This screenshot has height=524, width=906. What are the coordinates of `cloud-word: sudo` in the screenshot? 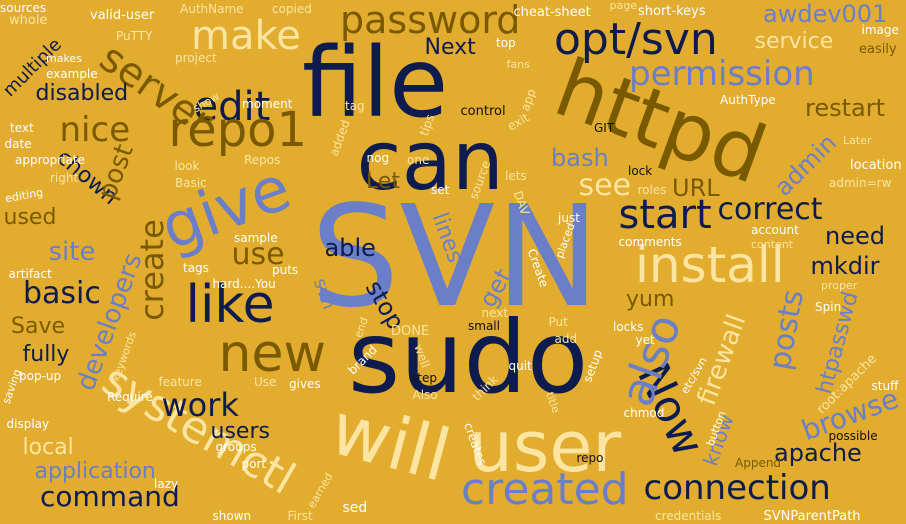 It's located at (468, 357).